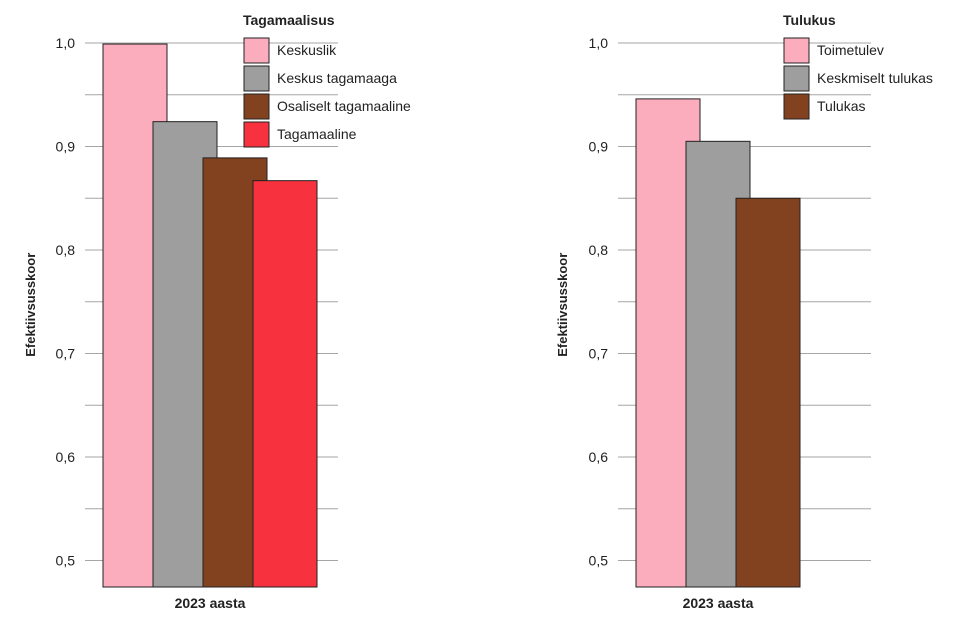 This screenshot has height=620, width=973. Describe the element at coordinates (850, 50) in the screenshot. I see `legend-label-1: Toimetulev` at that location.